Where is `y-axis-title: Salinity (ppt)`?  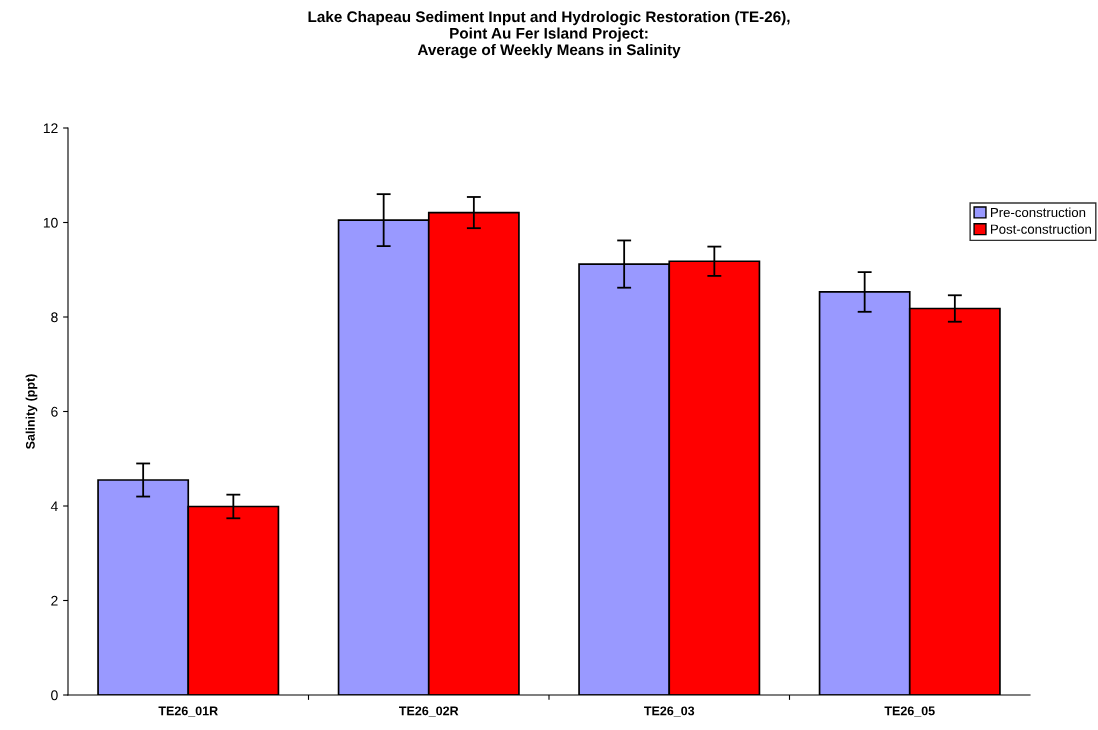 y-axis-title: Salinity (ppt) is located at coordinates (31, 411).